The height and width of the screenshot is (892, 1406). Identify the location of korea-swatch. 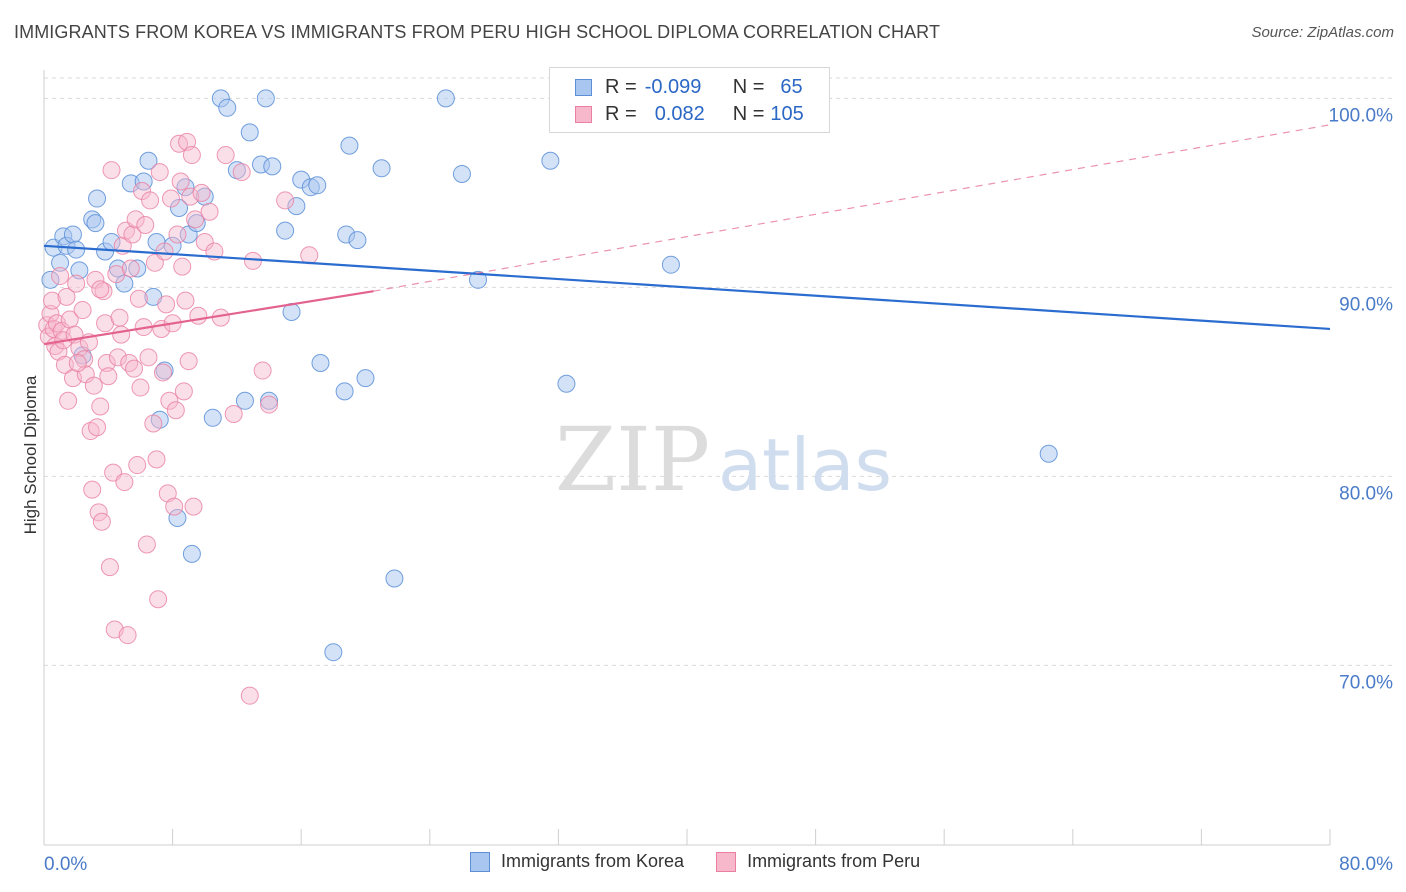
(583, 87).